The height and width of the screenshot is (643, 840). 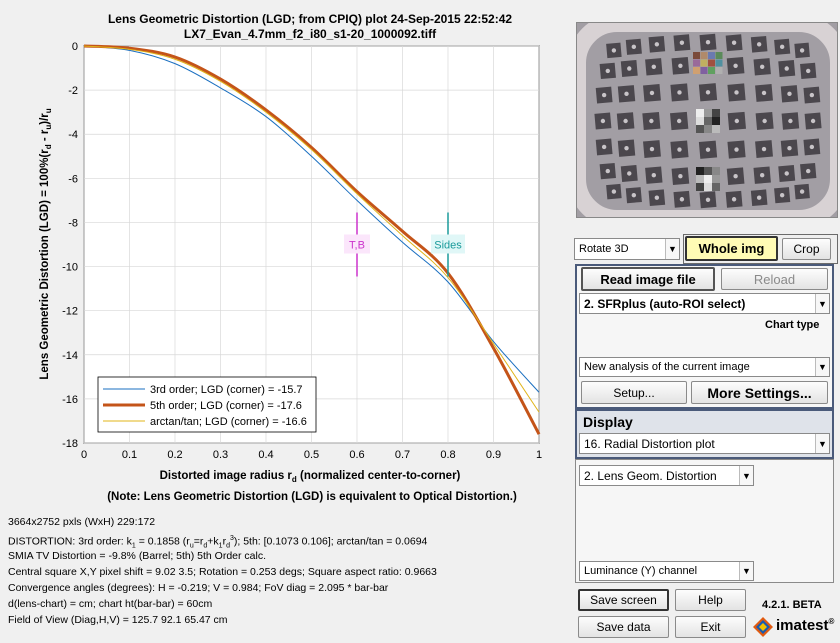 I want to click on chart-type-select: 2. SFRplus (auto-ROI select) ▼, so click(x=704, y=303).